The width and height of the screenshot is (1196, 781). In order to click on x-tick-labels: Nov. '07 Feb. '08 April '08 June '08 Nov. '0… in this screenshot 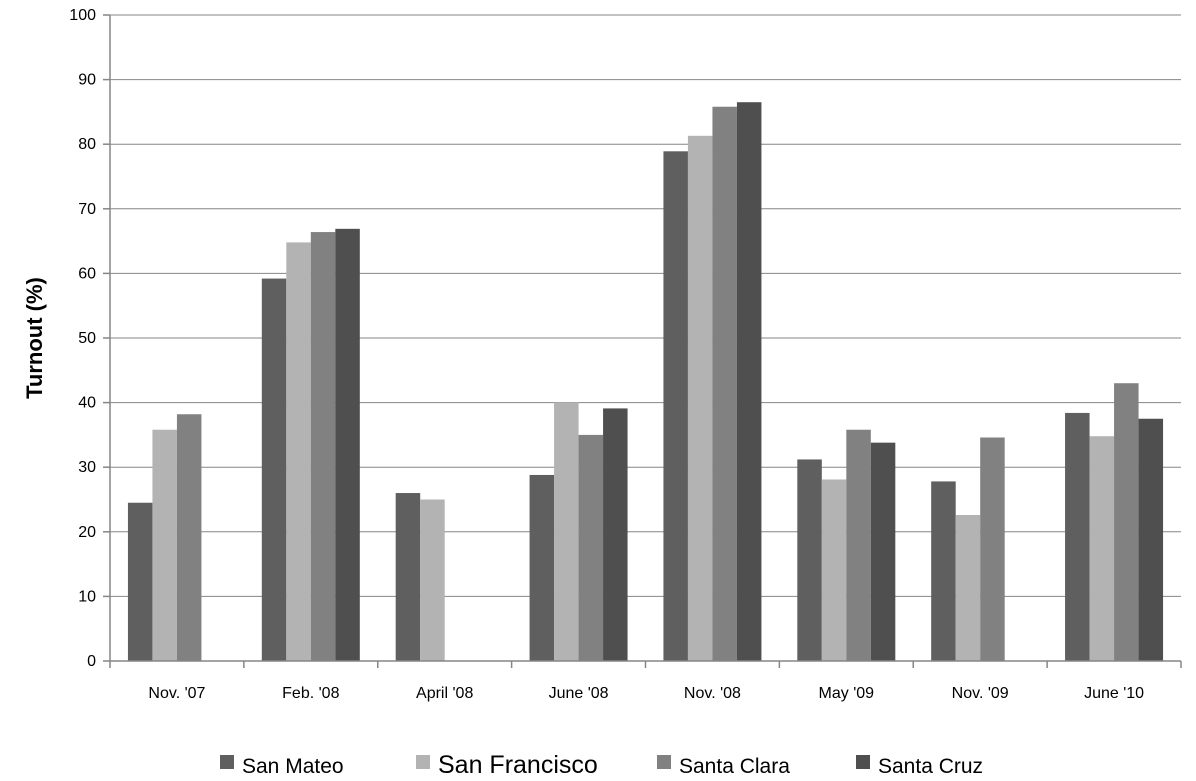, I will do `click(646, 693)`.